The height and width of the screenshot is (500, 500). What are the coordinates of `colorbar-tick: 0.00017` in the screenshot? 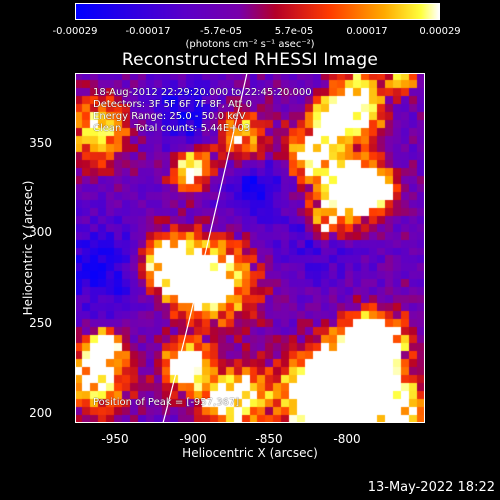 It's located at (367, 31).